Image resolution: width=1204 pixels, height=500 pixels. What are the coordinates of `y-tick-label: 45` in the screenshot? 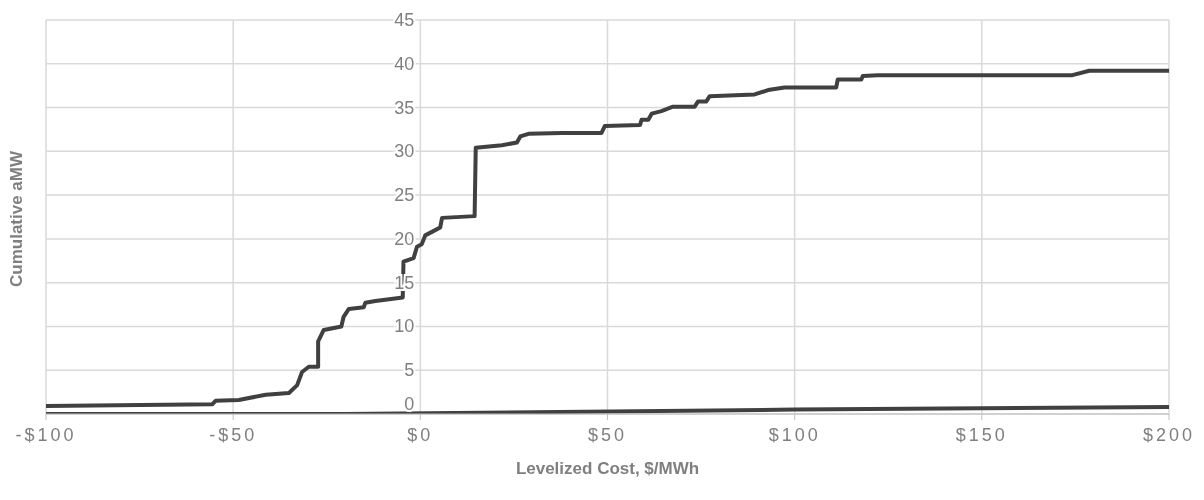 It's located at (404, 20).